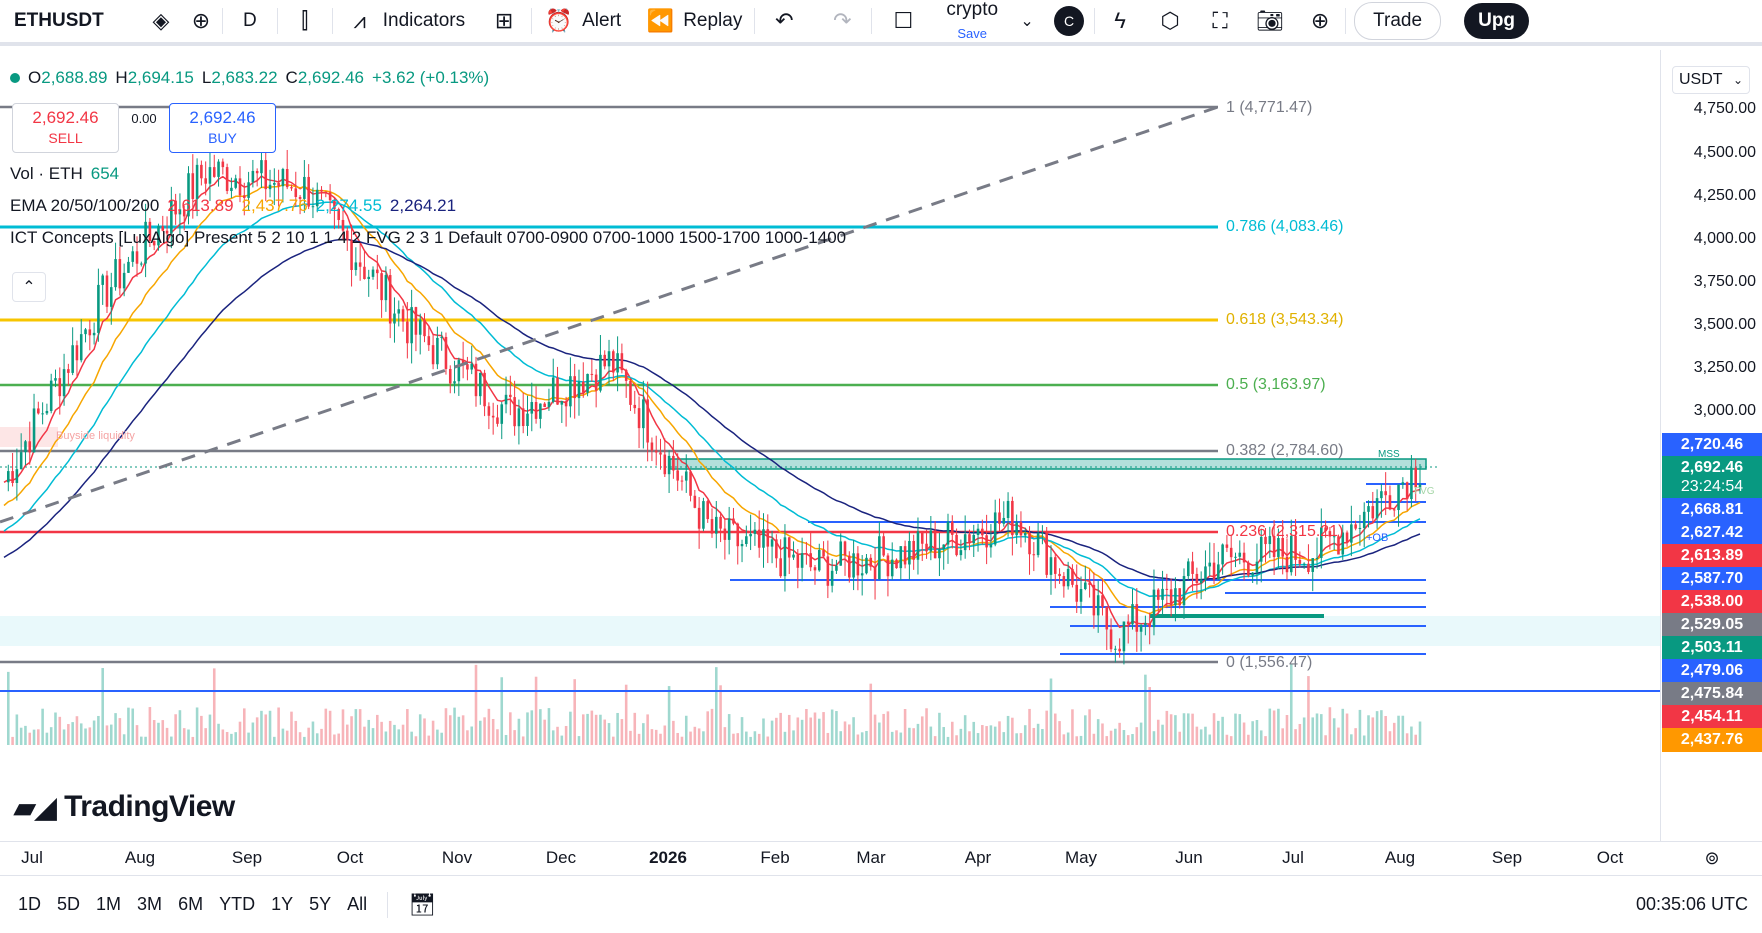 The width and height of the screenshot is (1762, 933). Describe the element at coordinates (1712, 671) in the screenshot. I see `price-tag: 2,479.06` at that location.